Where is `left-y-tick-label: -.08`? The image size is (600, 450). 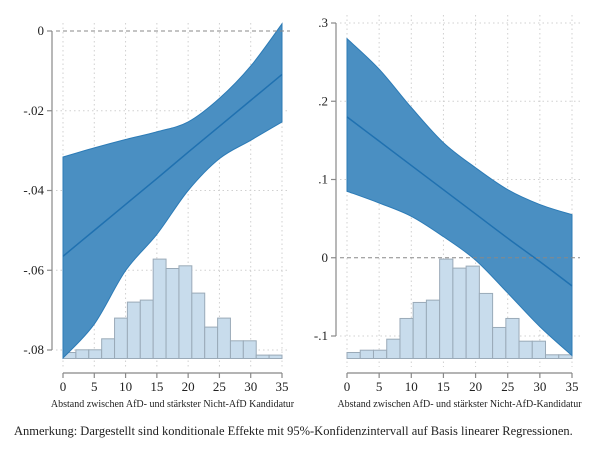
left-y-tick-label: -.08 is located at coordinates (33, 349).